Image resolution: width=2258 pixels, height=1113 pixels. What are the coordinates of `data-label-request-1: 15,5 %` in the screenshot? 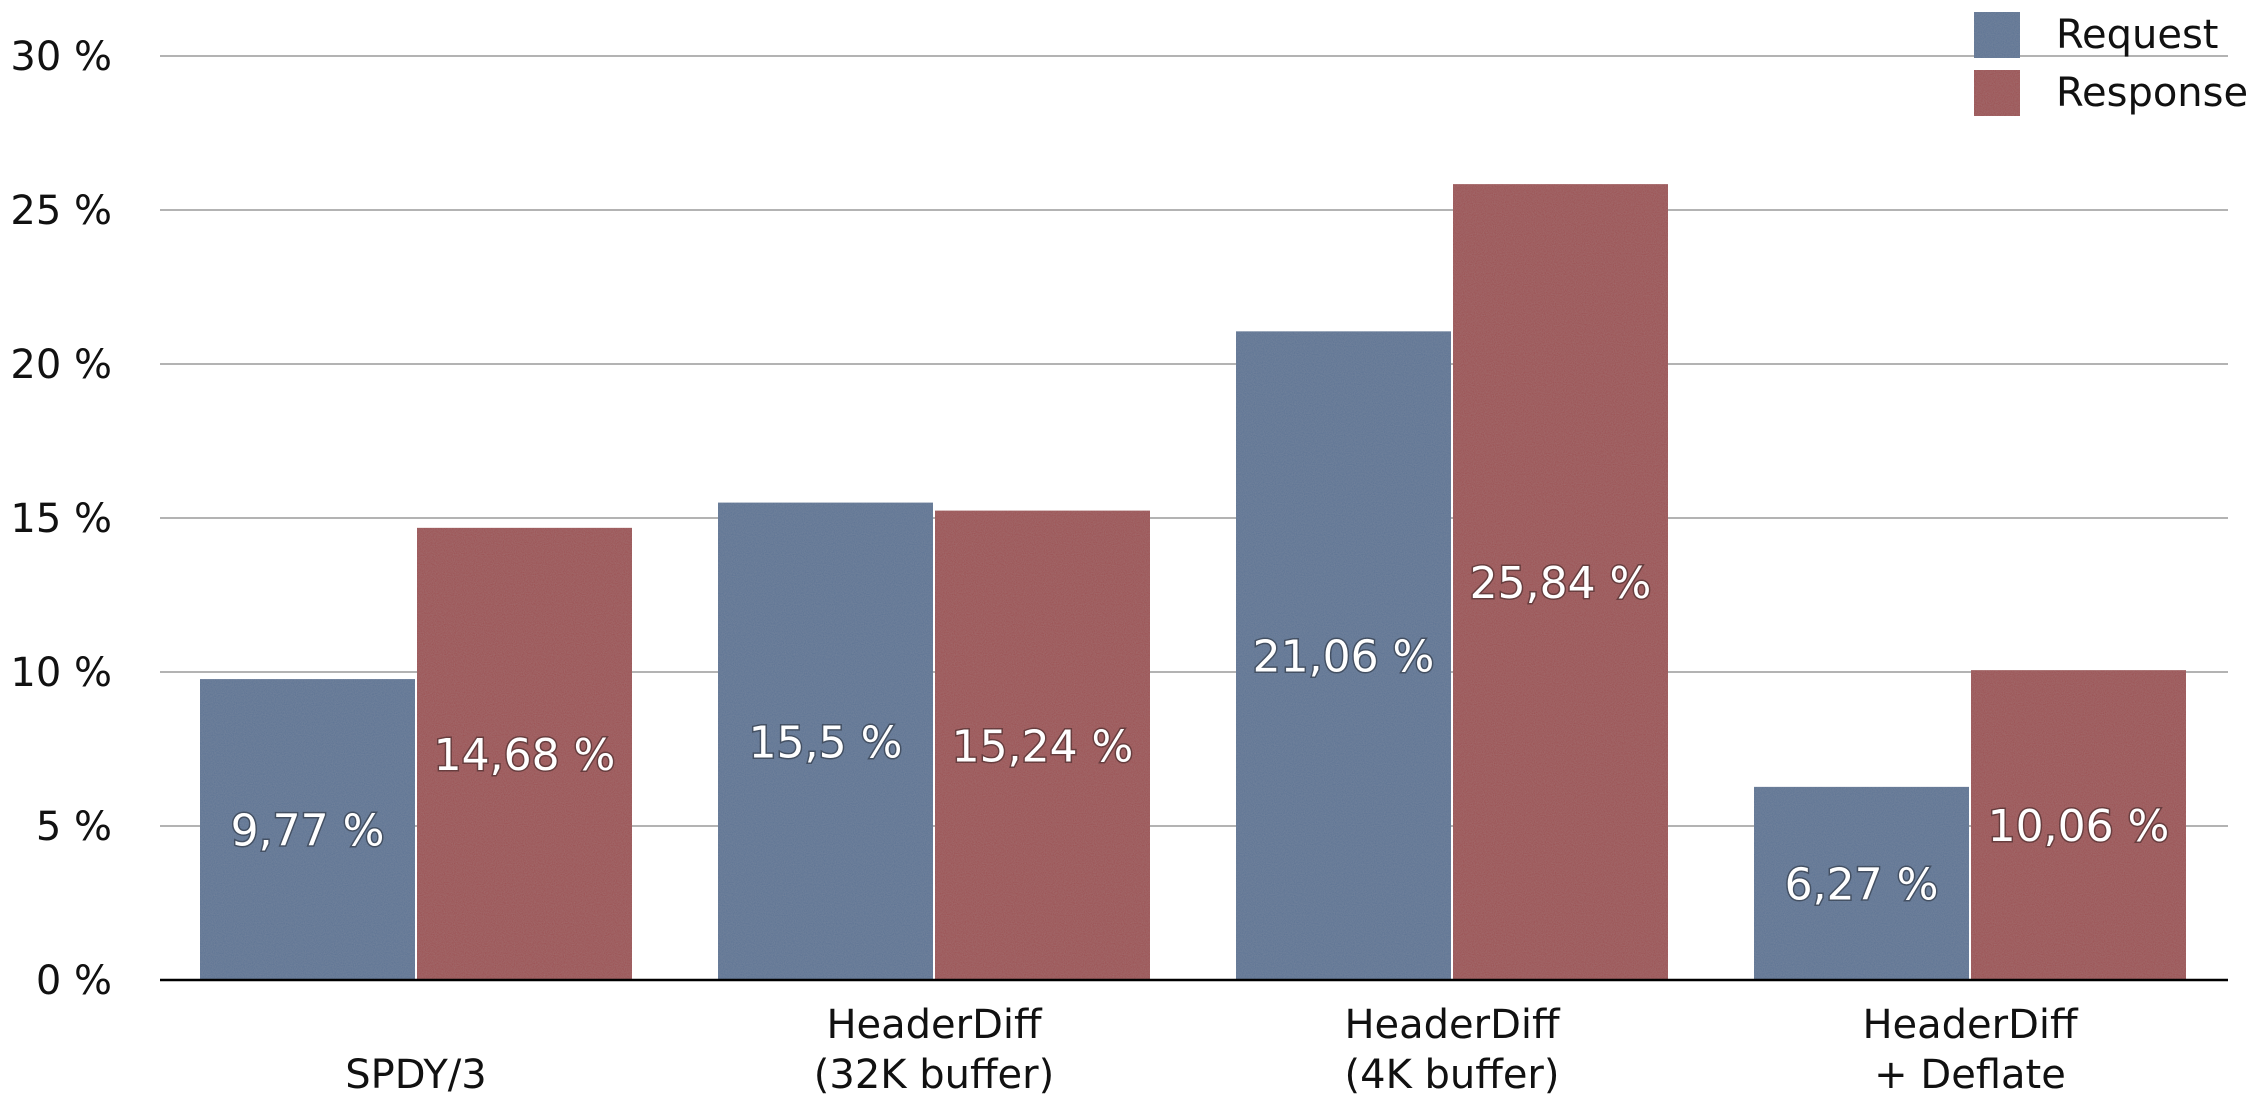 It's located at (826, 742).